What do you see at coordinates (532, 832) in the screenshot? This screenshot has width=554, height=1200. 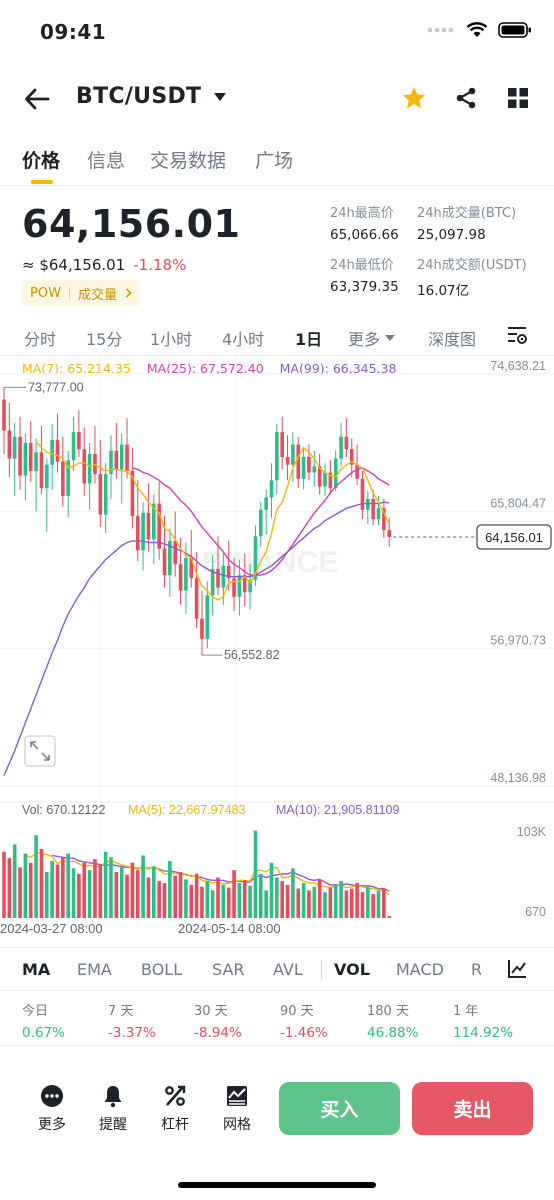 I see `vol-y-top-label: 103K` at bounding box center [532, 832].